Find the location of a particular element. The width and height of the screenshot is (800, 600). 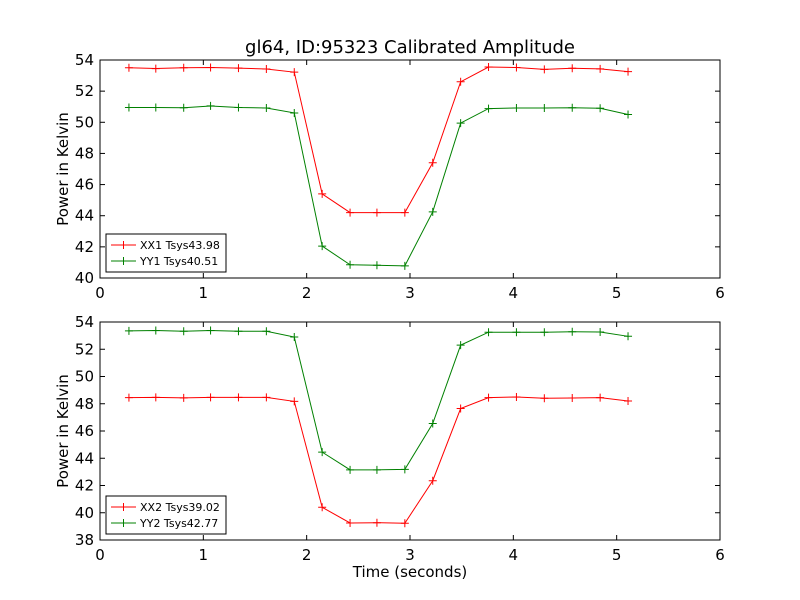

y-tick-label: 54 is located at coordinates (84, 60).